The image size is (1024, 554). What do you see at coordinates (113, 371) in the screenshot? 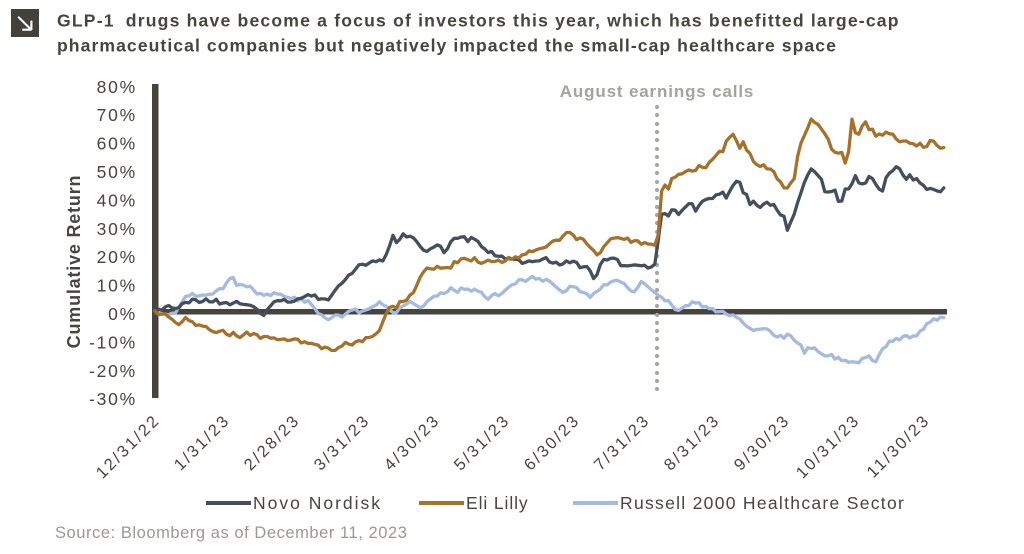
I see `svg-text: -20%` at bounding box center [113, 371].